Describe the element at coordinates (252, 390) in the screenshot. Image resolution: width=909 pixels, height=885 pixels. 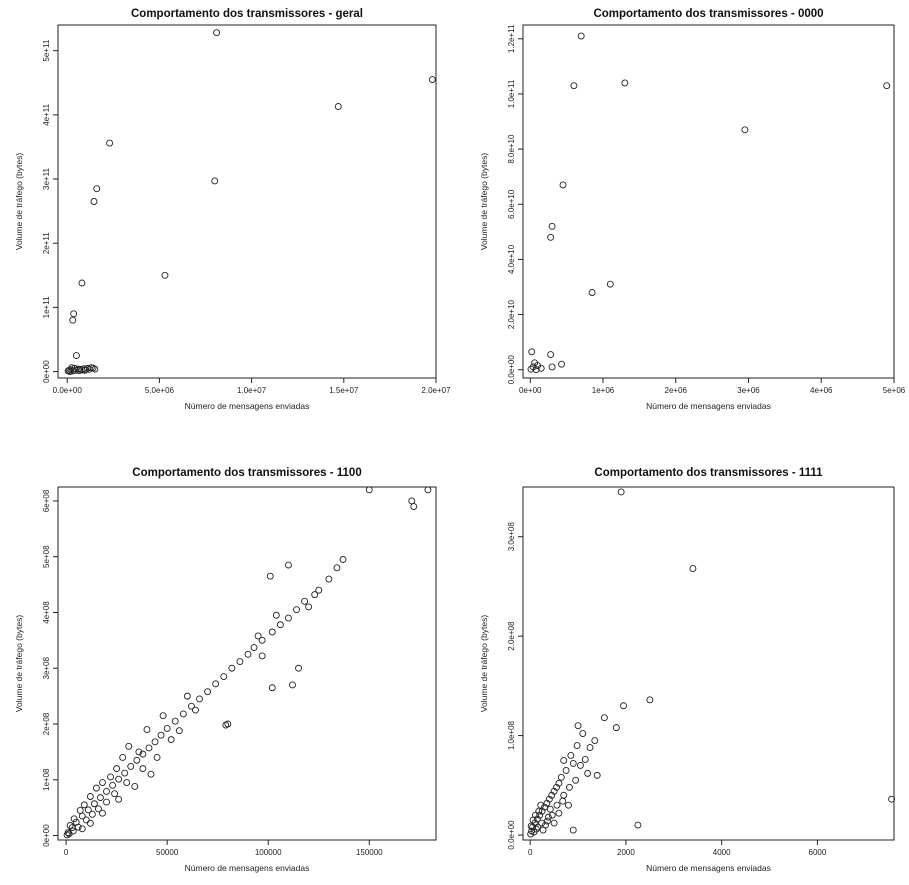
I see `x-tick-label: 1.0e+07` at that location.